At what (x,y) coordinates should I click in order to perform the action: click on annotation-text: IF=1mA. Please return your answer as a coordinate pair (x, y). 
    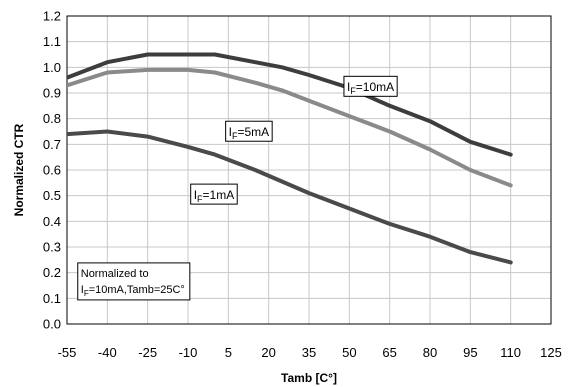
    Looking at the image, I should click on (214, 196).